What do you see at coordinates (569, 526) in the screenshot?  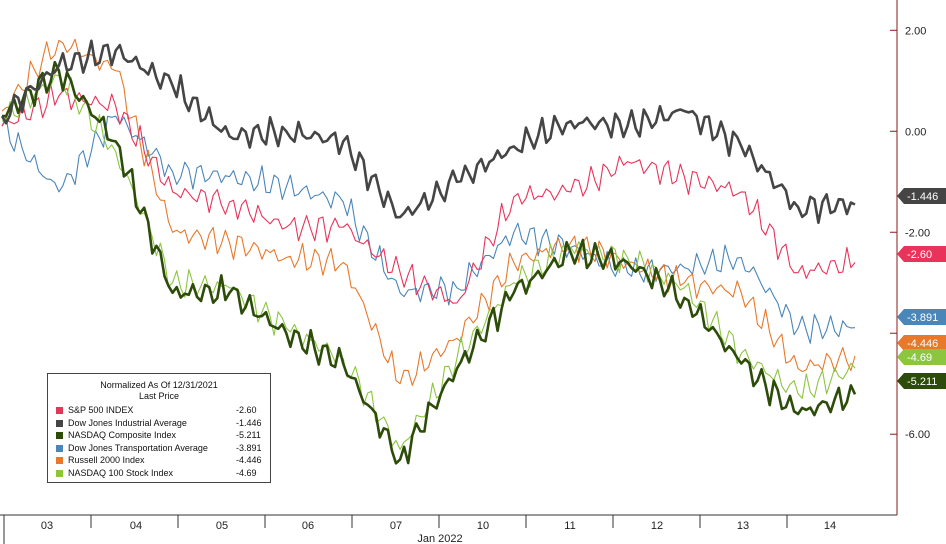 I see `x-tick-label: 11` at bounding box center [569, 526].